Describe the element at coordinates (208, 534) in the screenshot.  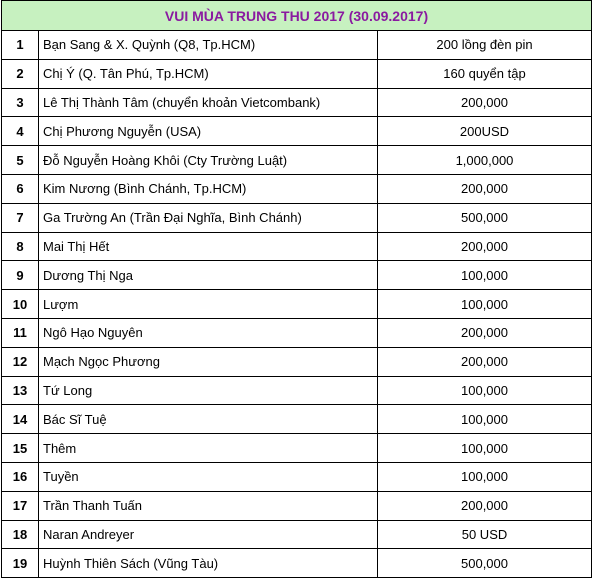
I see `donor-name: Naran Andreyer` at that location.